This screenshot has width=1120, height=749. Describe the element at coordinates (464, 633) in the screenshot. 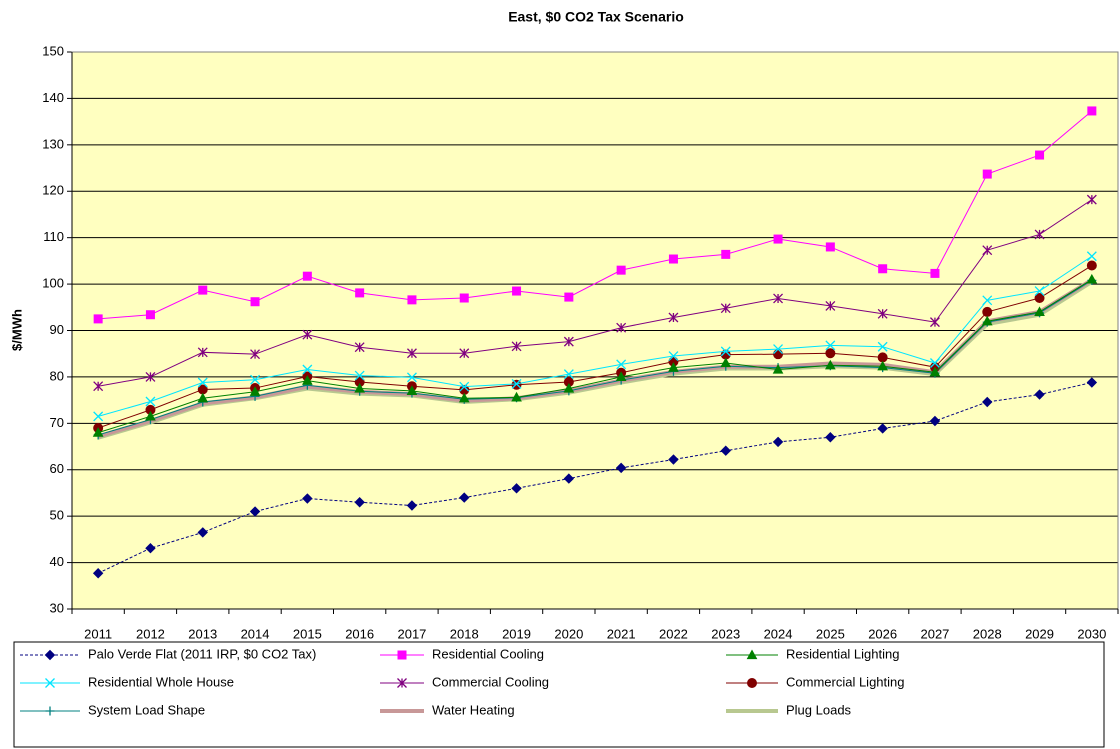

I see `x-tick-label: 2018` at that location.